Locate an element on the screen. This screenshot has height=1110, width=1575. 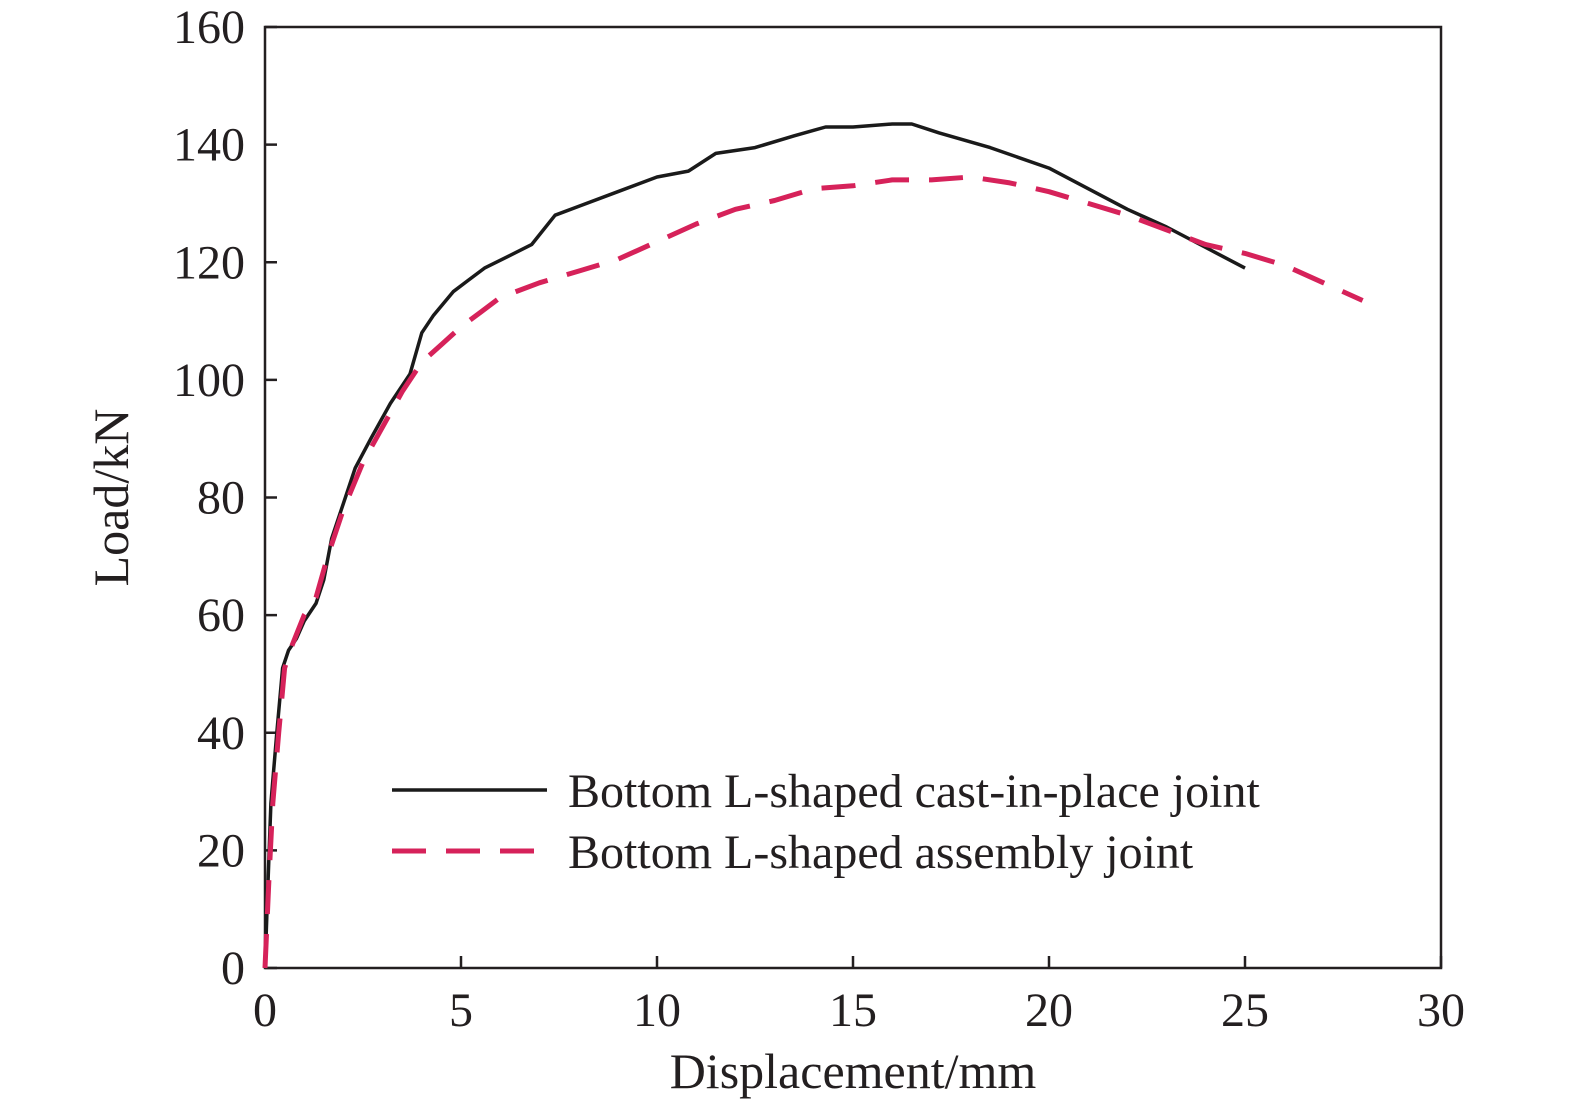
x-tick-label: 20 is located at coordinates (1049, 1010).